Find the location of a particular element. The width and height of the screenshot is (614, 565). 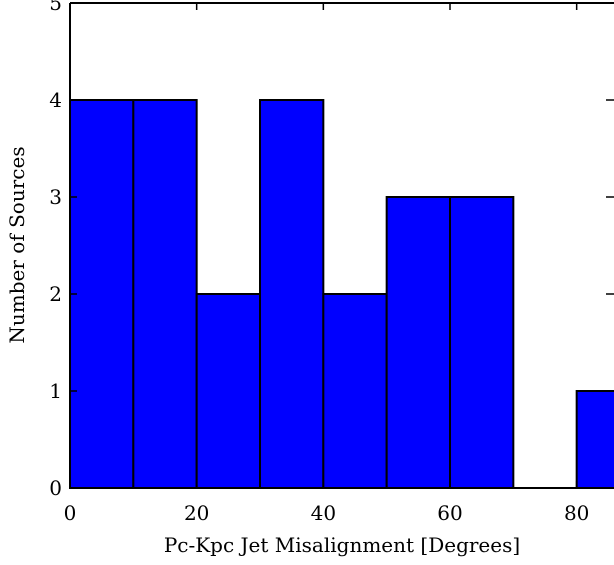

y-tick-label: 2 is located at coordinates (55, 294).